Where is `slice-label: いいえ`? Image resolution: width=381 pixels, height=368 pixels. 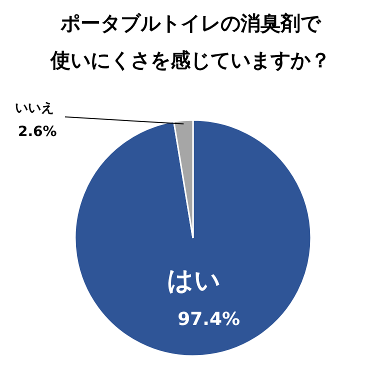 slice-label: いいえ is located at coordinates (34, 108).